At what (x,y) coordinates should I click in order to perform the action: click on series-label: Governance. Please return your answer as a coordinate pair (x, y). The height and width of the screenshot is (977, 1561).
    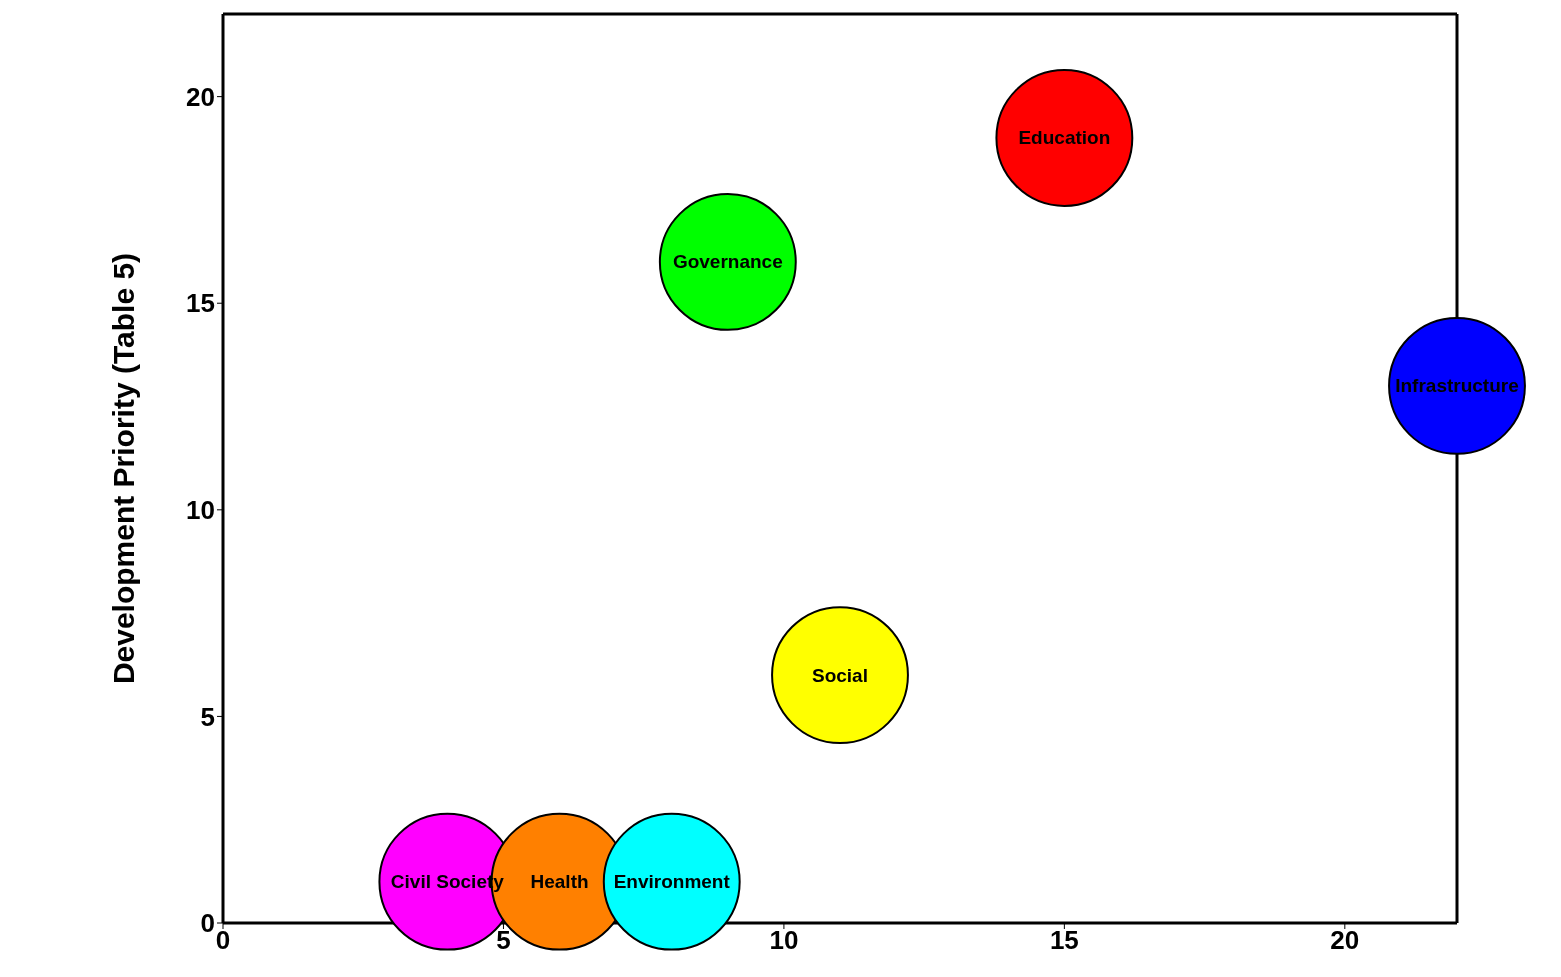
    Looking at the image, I should click on (727, 262).